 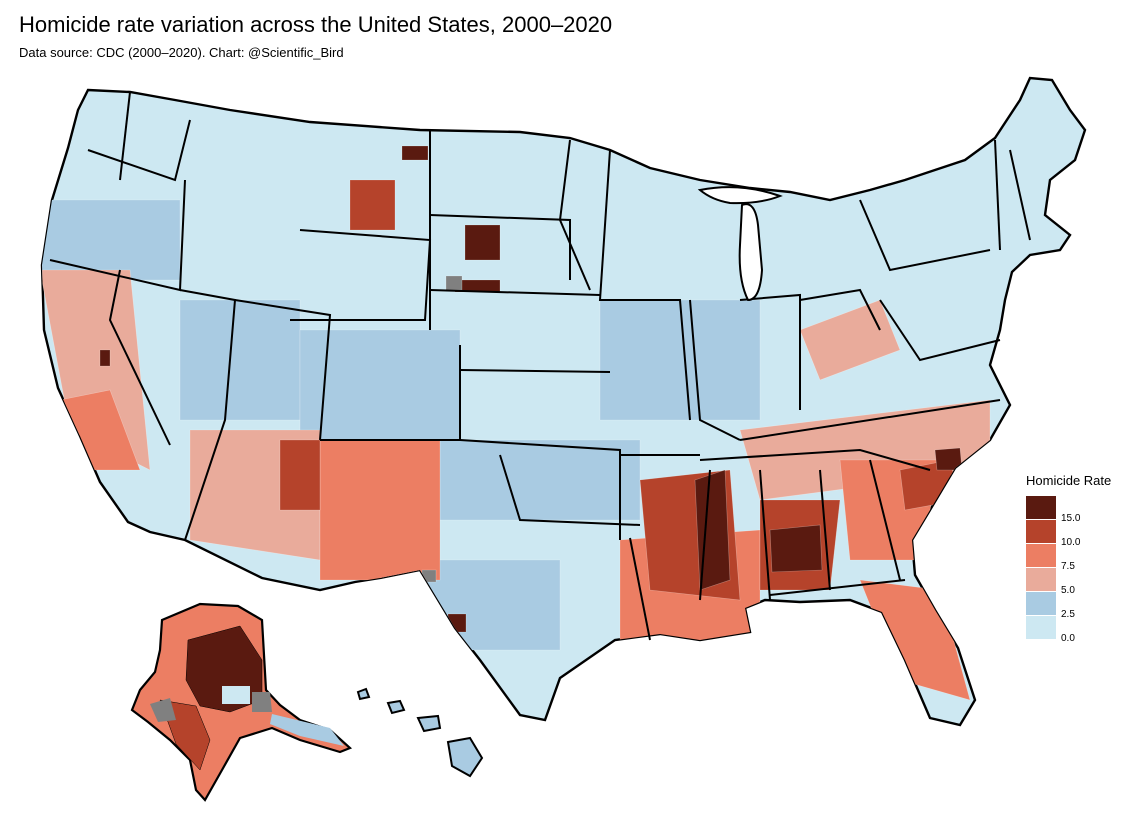 I want to click on patch-great-basin, so click(x=240, y=360).